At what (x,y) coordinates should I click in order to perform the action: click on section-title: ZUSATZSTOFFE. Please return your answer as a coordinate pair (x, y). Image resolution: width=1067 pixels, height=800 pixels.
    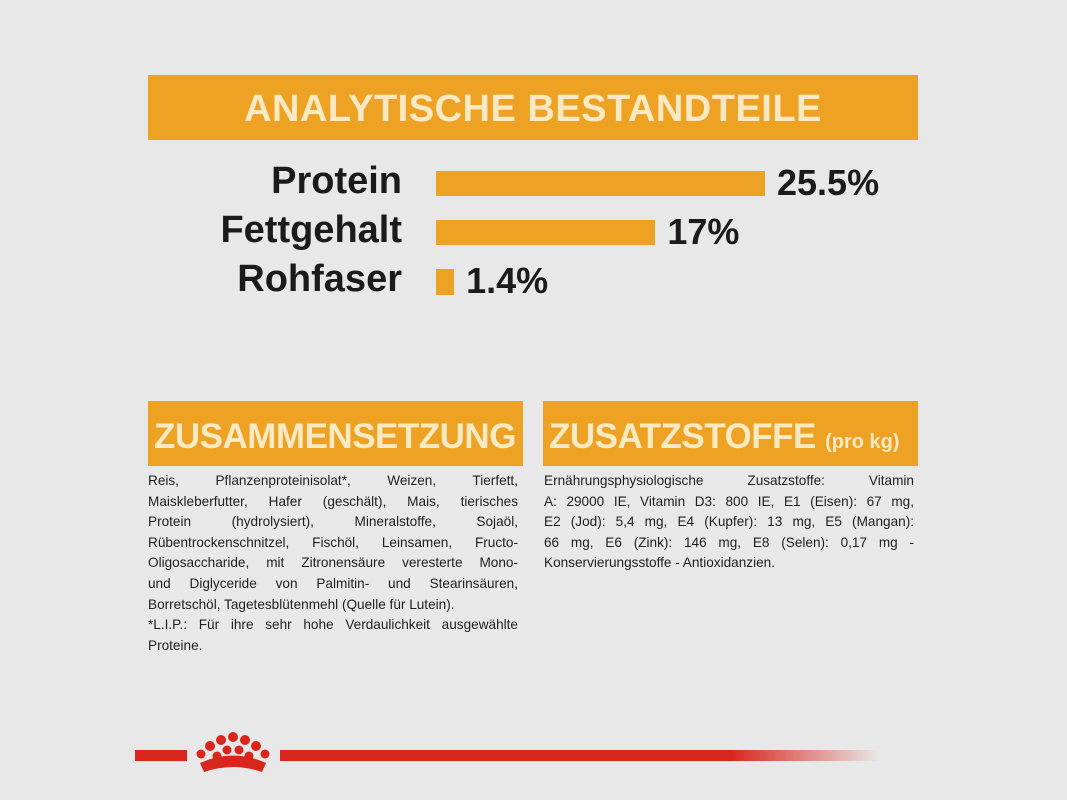
    Looking at the image, I should click on (682, 436).